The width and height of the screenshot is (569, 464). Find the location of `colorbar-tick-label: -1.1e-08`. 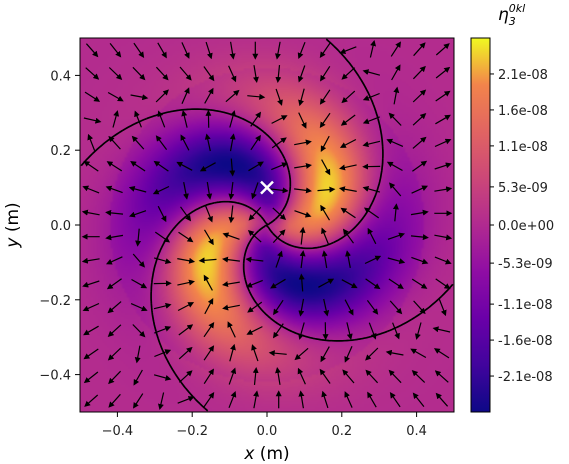

colorbar-tick-label: -1.1e-08 is located at coordinates (525, 305).